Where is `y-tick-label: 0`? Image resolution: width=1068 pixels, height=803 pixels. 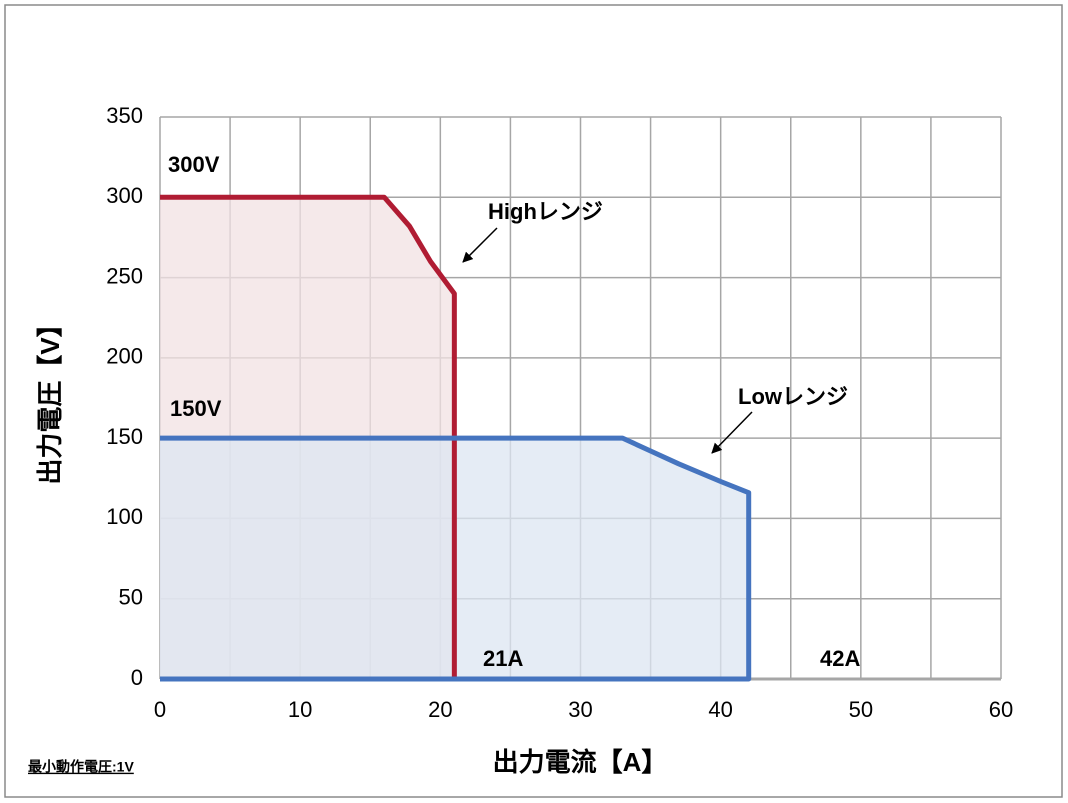
y-tick-label: 0 is located at coordinates (137, 677).